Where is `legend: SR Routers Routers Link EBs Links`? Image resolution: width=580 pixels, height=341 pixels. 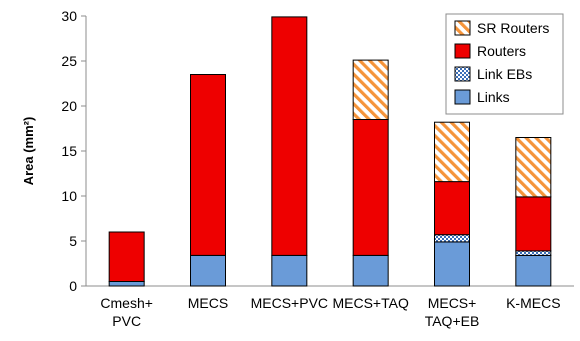
legend: SR Routers Routers Link EBs Links is located at coordinates (504, 64).